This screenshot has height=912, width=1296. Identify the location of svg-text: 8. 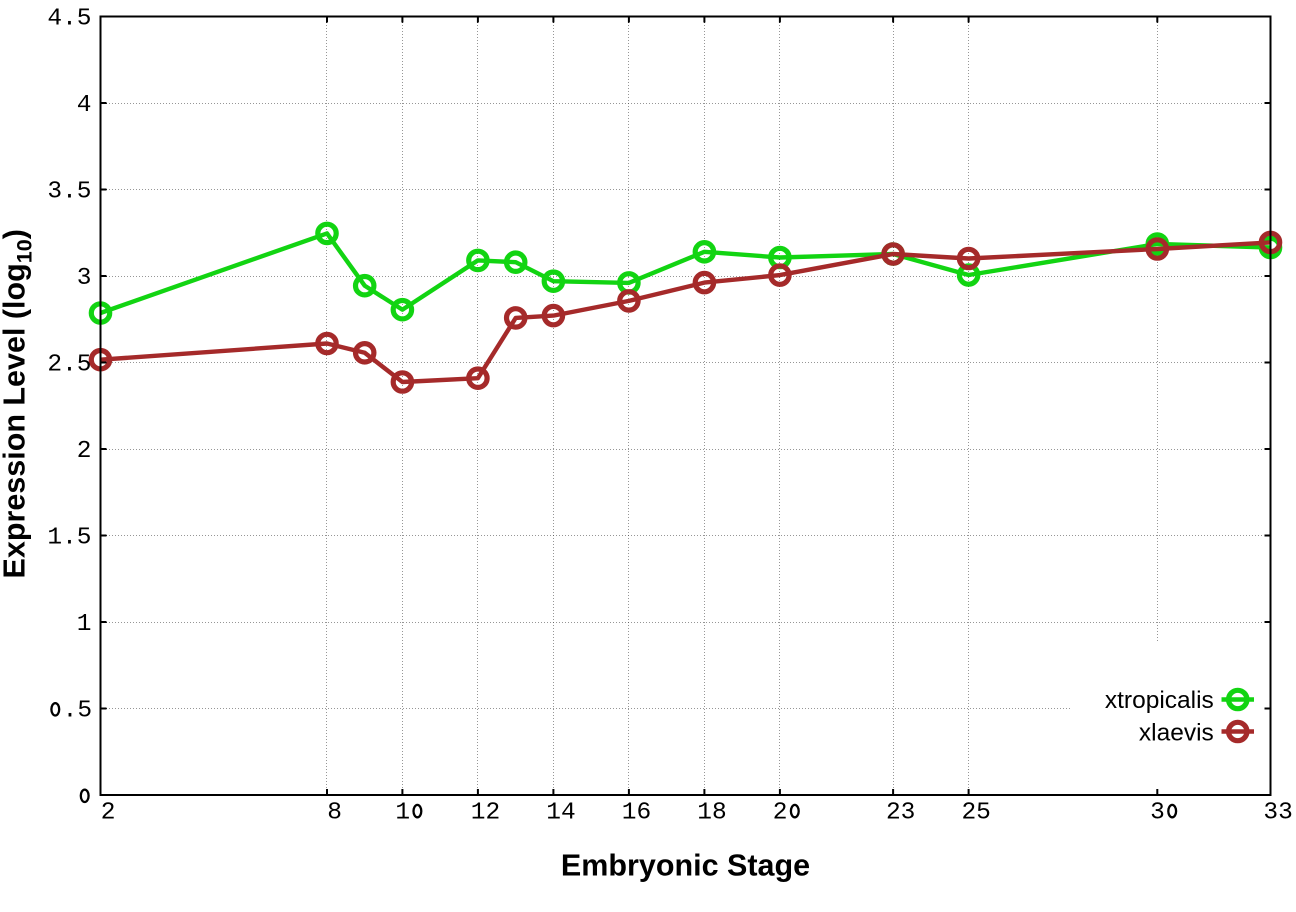
(334, 813).